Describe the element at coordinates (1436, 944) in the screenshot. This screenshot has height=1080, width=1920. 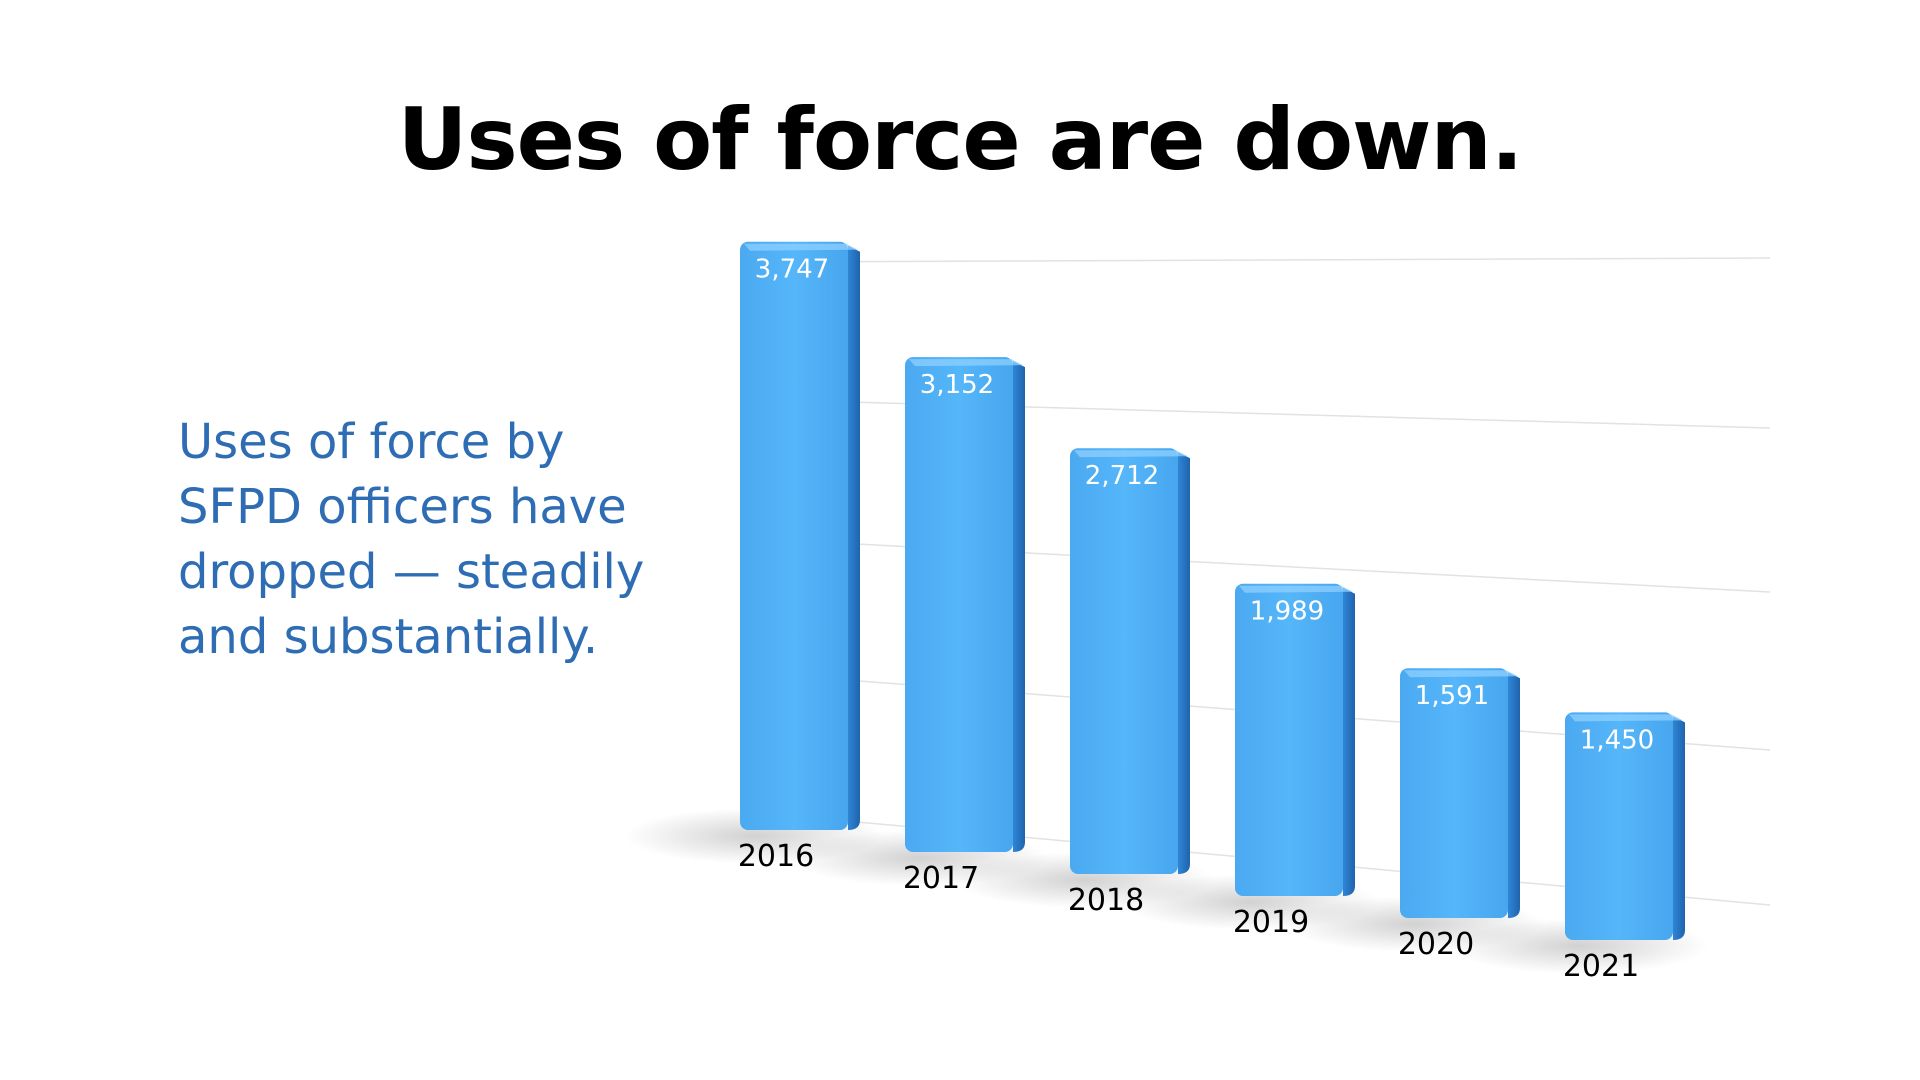
I see `category-label: 2020` at that location.